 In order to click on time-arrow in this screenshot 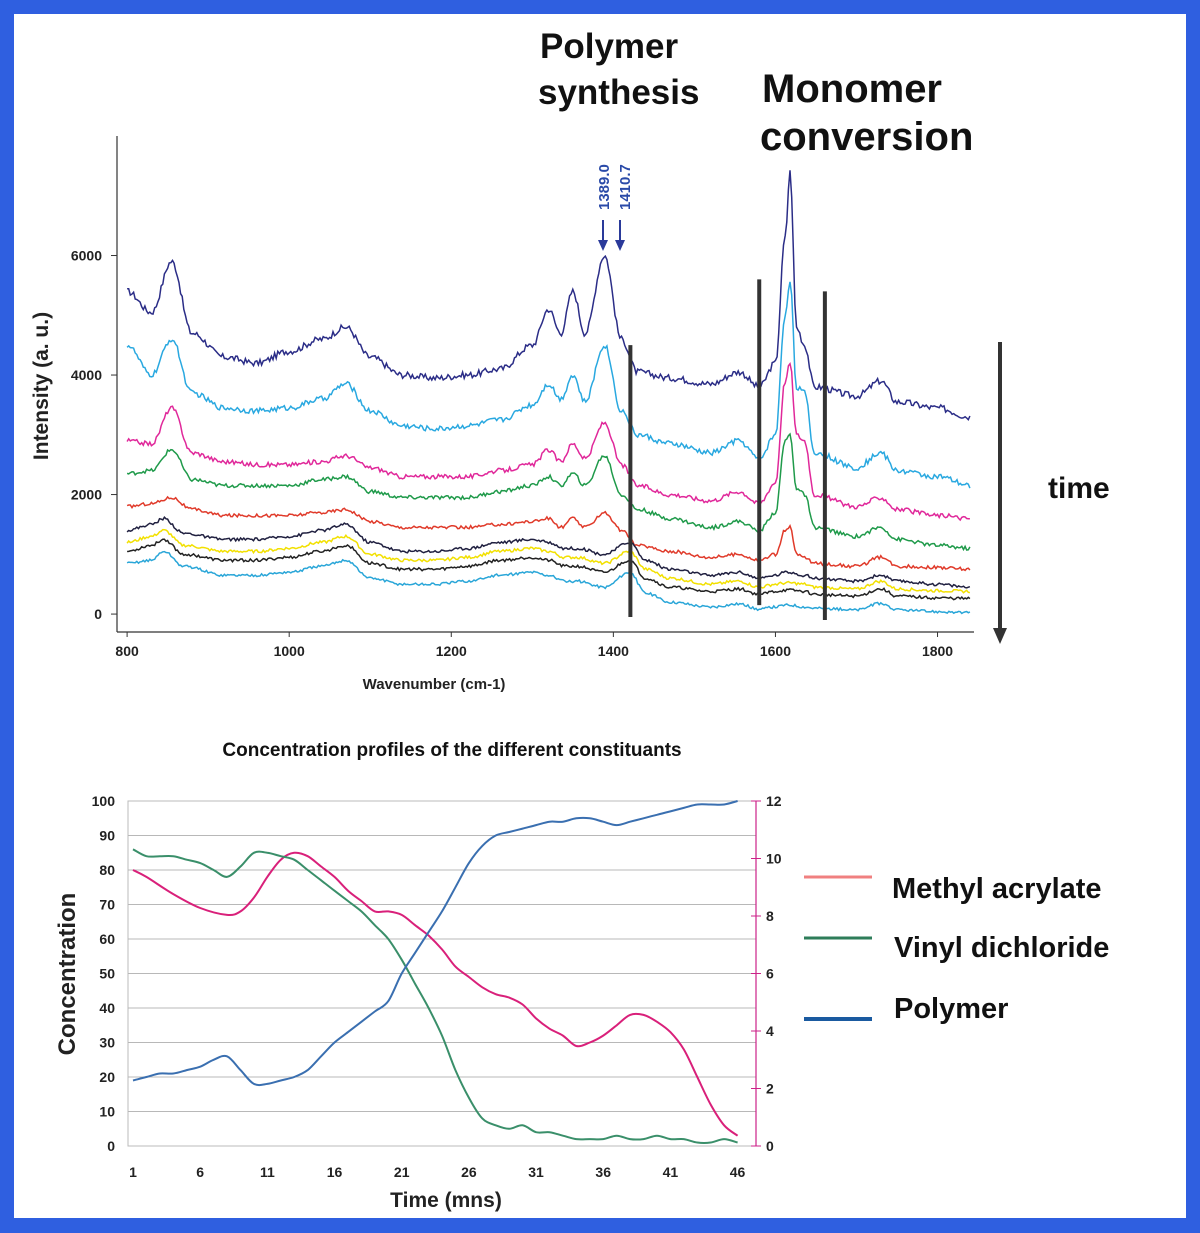, I will do `click(1000, 493)`.